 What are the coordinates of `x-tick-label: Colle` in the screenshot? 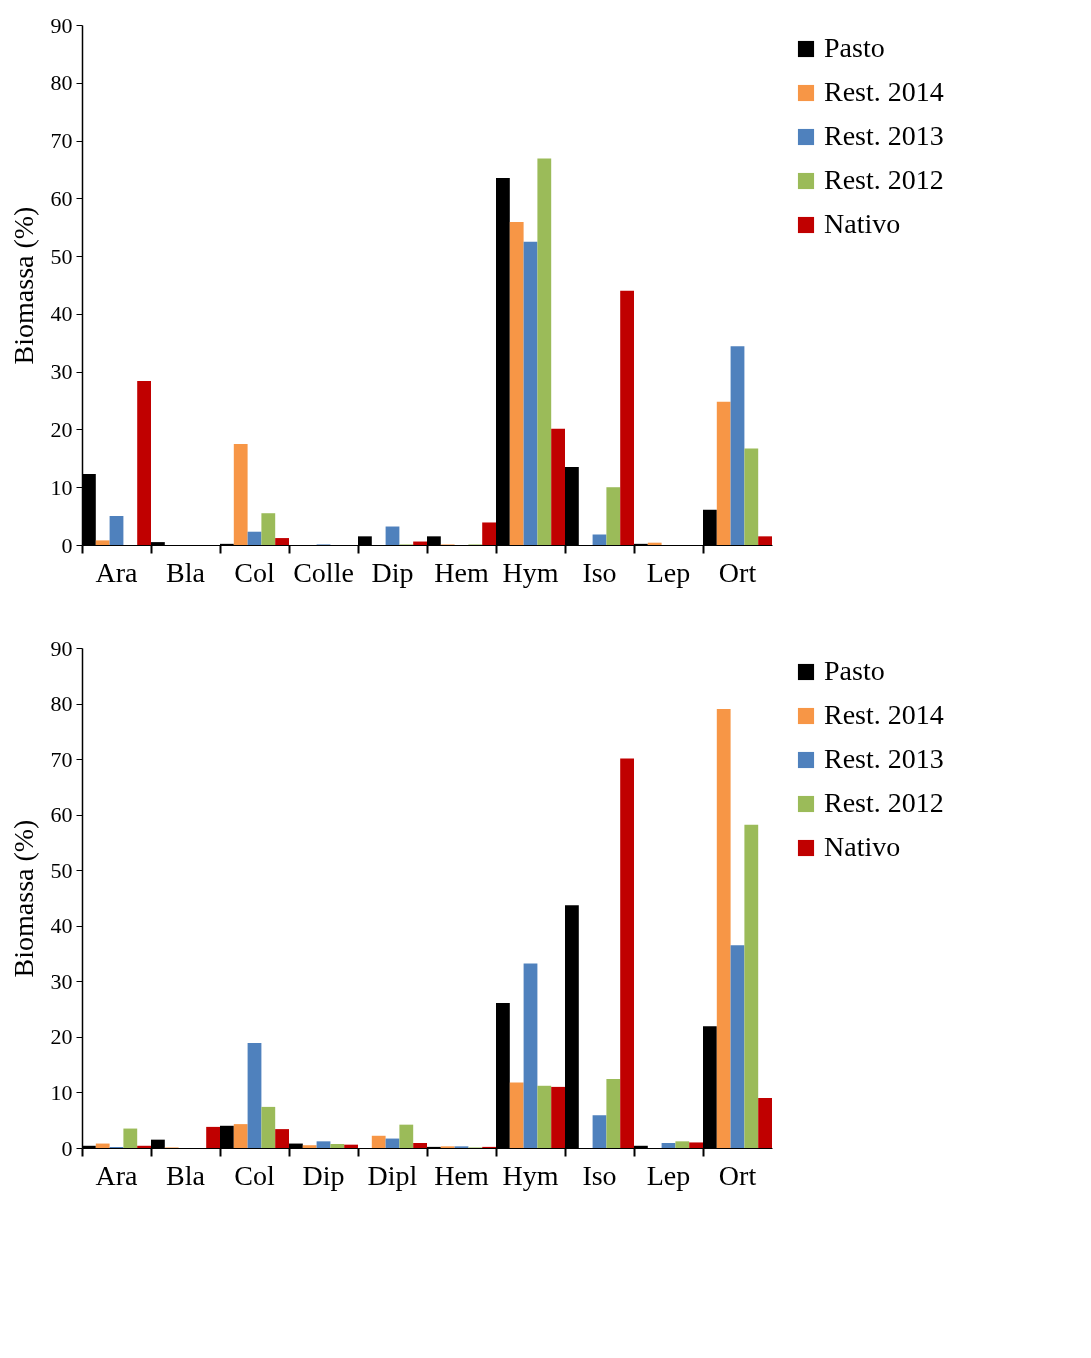 It's located at (323, 572).